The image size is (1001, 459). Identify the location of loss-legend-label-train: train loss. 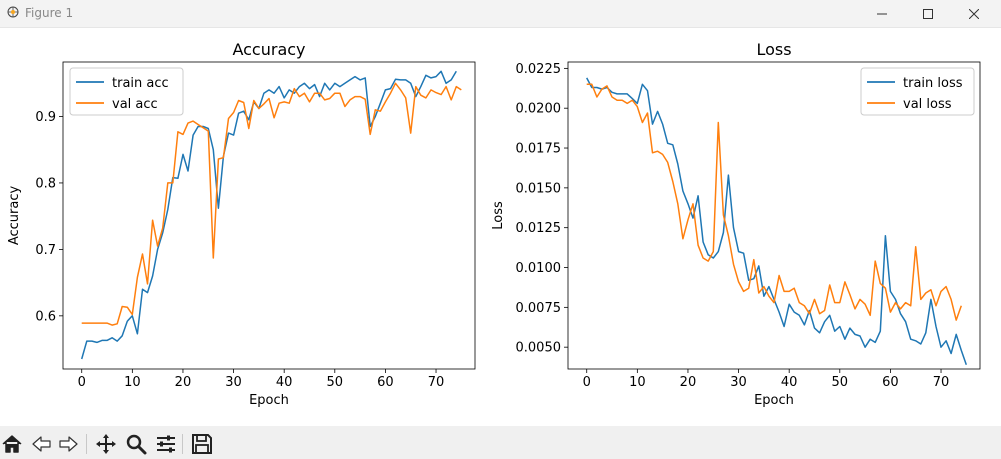
(933, 83).